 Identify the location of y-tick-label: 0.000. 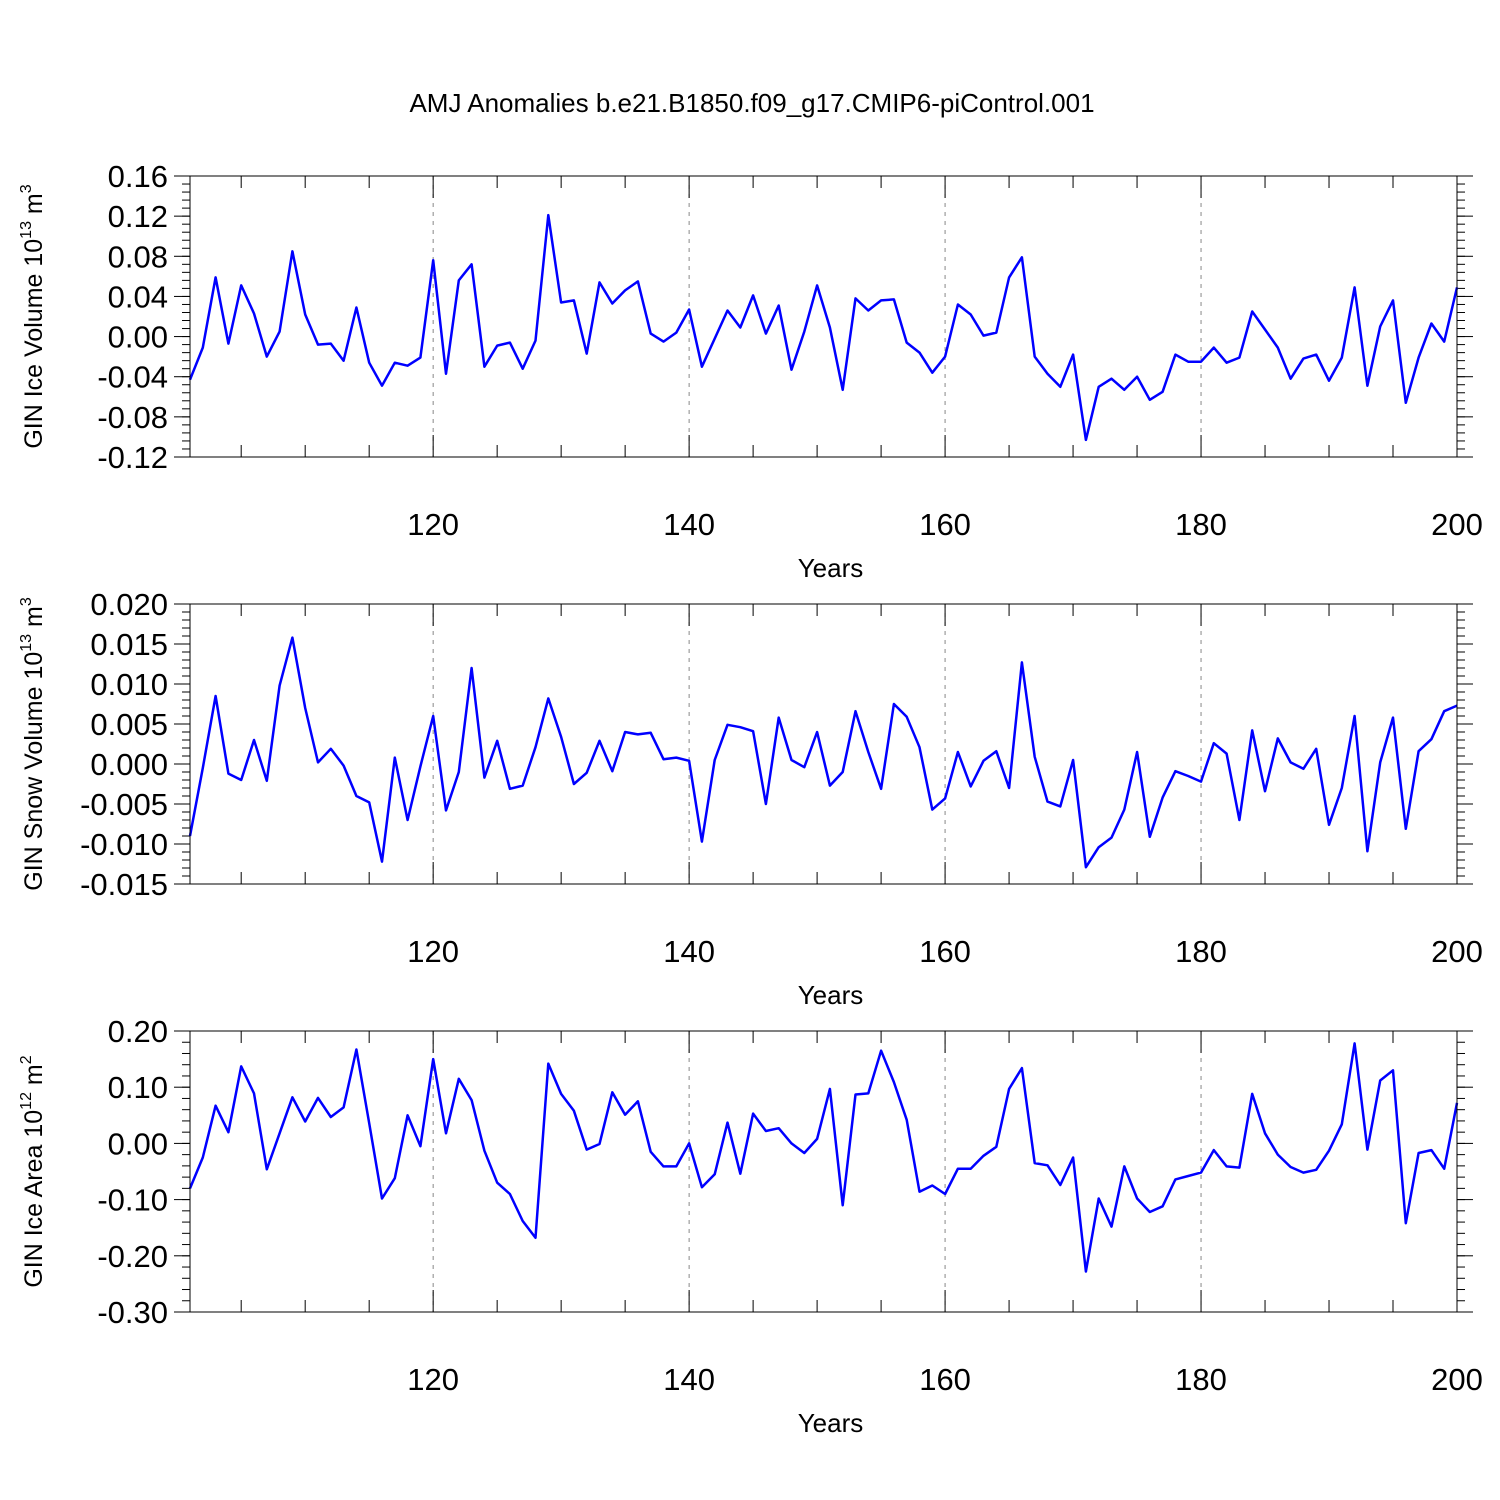
(129, 764).